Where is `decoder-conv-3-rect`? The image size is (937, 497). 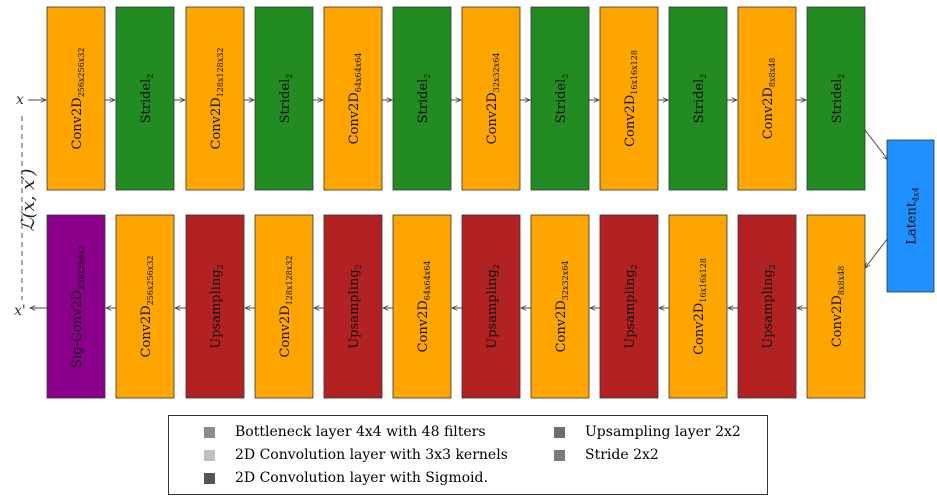
decoder-conv-3-rect is located at coordinates (284, 306).